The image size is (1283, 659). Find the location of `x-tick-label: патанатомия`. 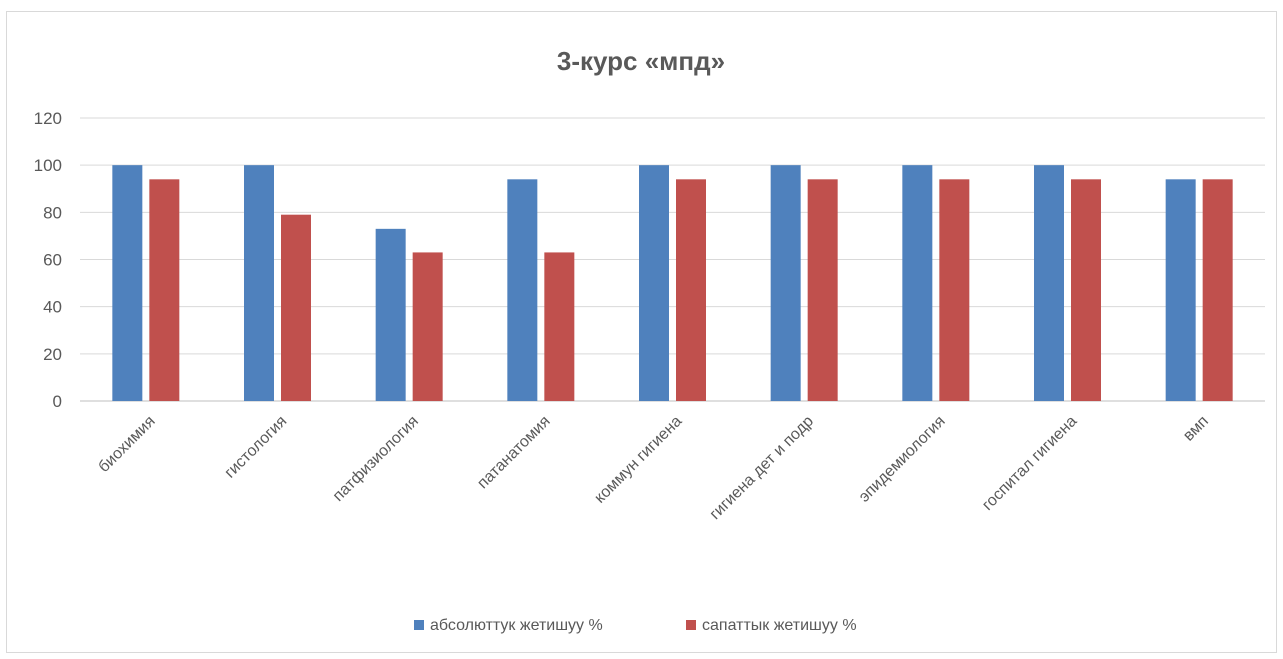

x-tick-label: патанатомия is located at coordinates (513, 452).